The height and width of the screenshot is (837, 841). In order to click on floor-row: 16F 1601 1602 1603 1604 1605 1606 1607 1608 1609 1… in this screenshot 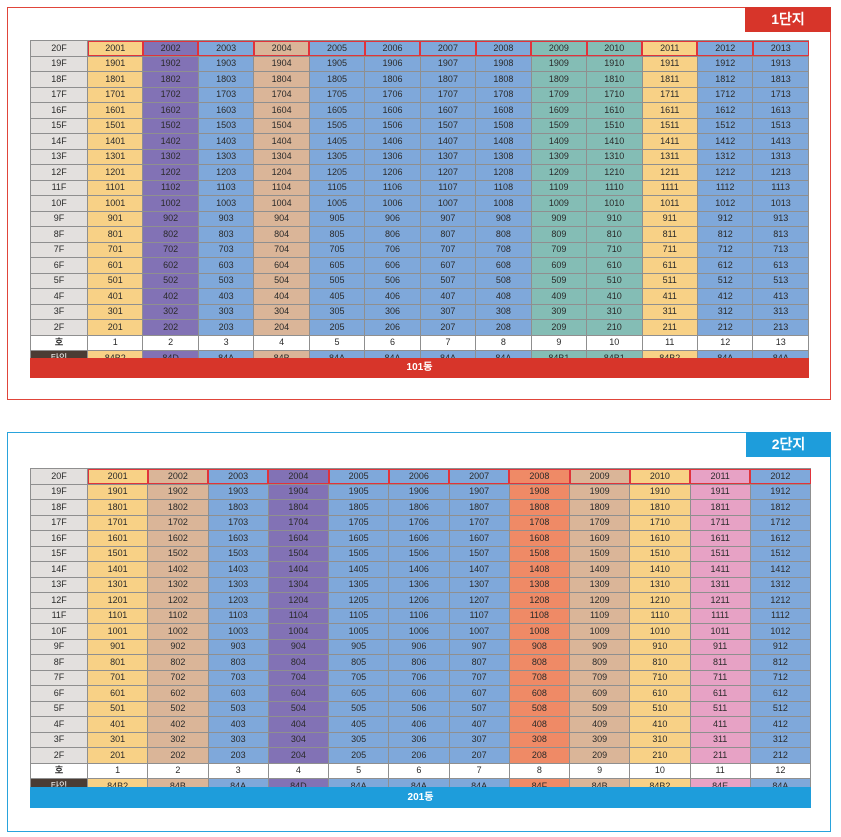, I will do `click(419, 110)`.